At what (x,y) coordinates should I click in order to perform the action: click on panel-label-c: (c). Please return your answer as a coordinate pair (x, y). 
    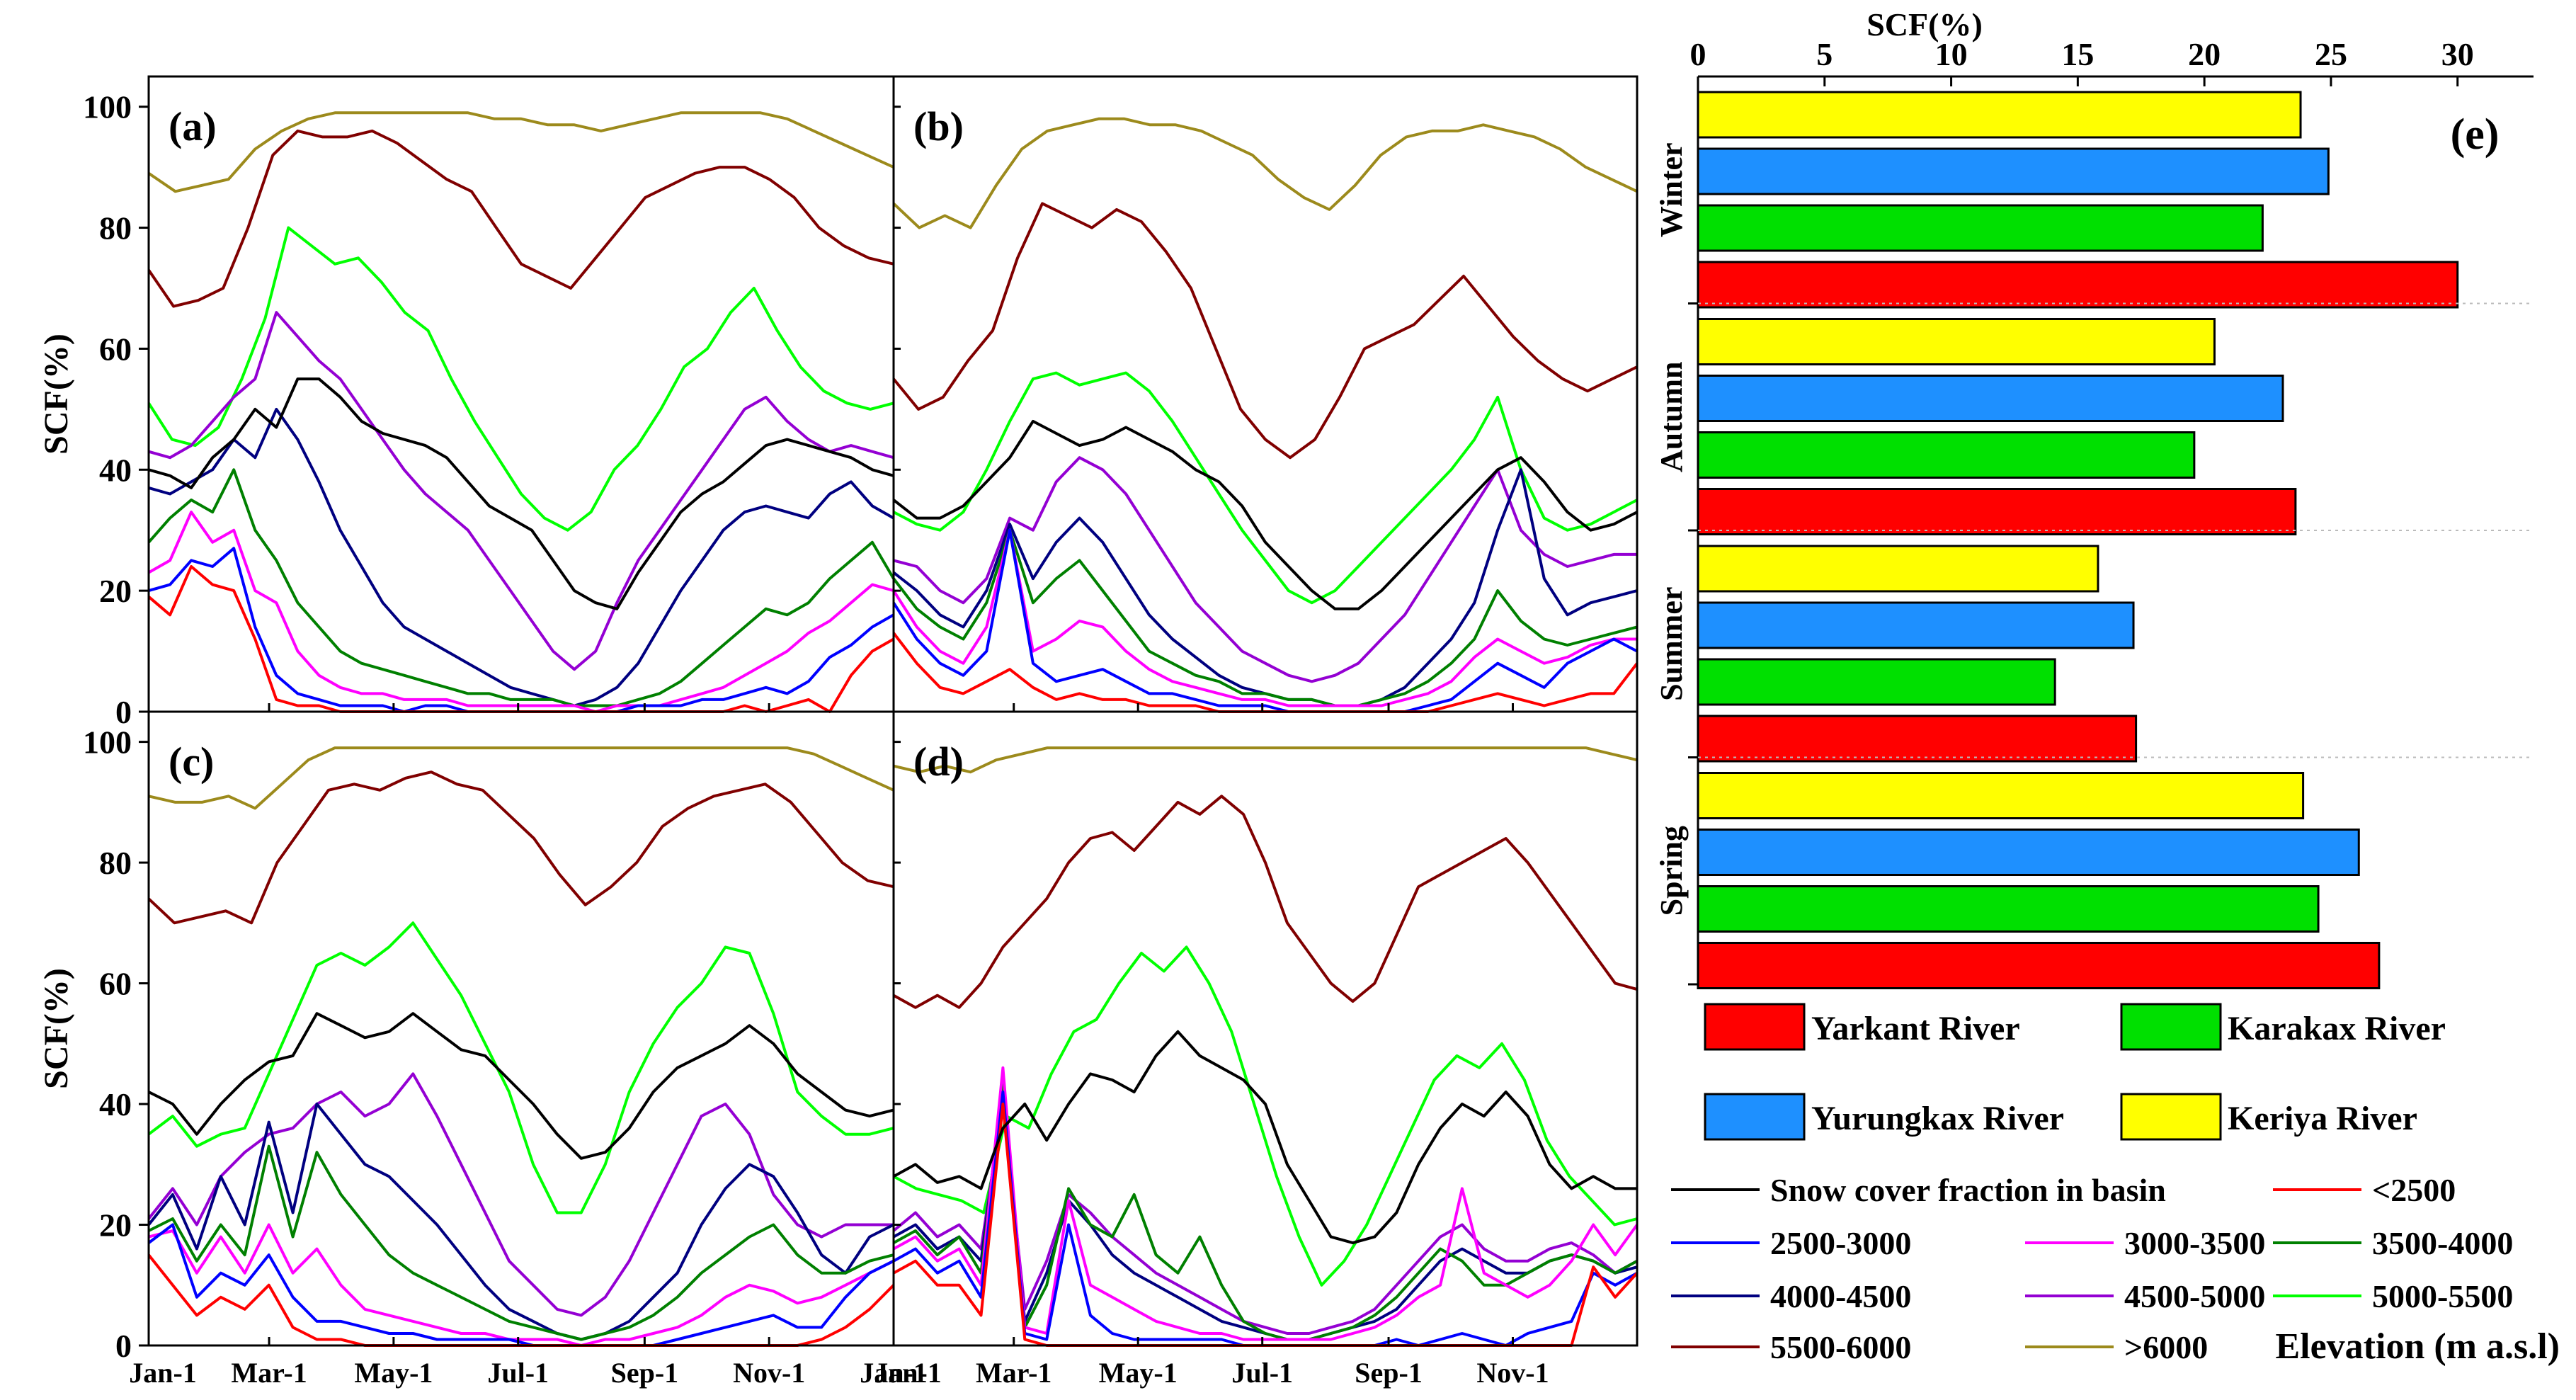
    Looking at the image, I should click on (191, 762).